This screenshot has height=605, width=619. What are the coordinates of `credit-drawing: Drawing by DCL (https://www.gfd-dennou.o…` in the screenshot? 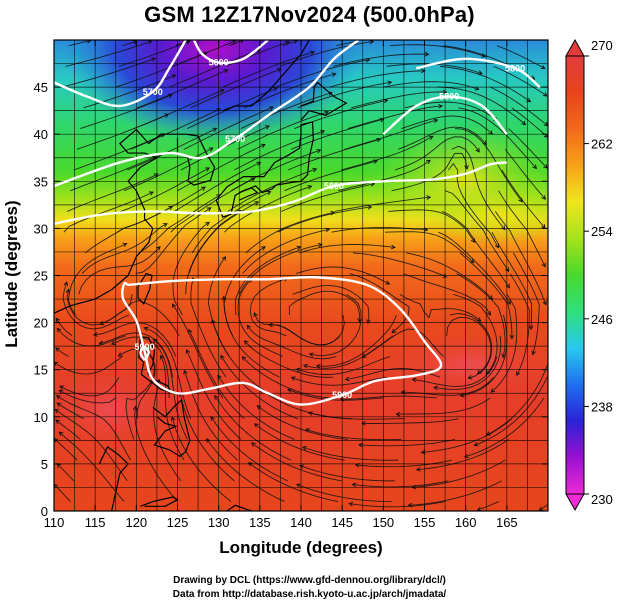 It's located at (309, 580).